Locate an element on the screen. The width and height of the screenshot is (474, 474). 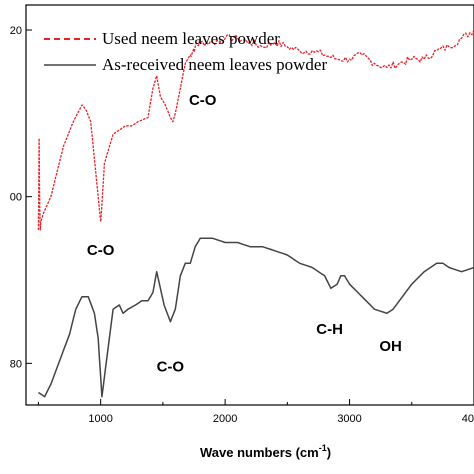
x-tick-label: 2000 is located at coordinates (225, 419).